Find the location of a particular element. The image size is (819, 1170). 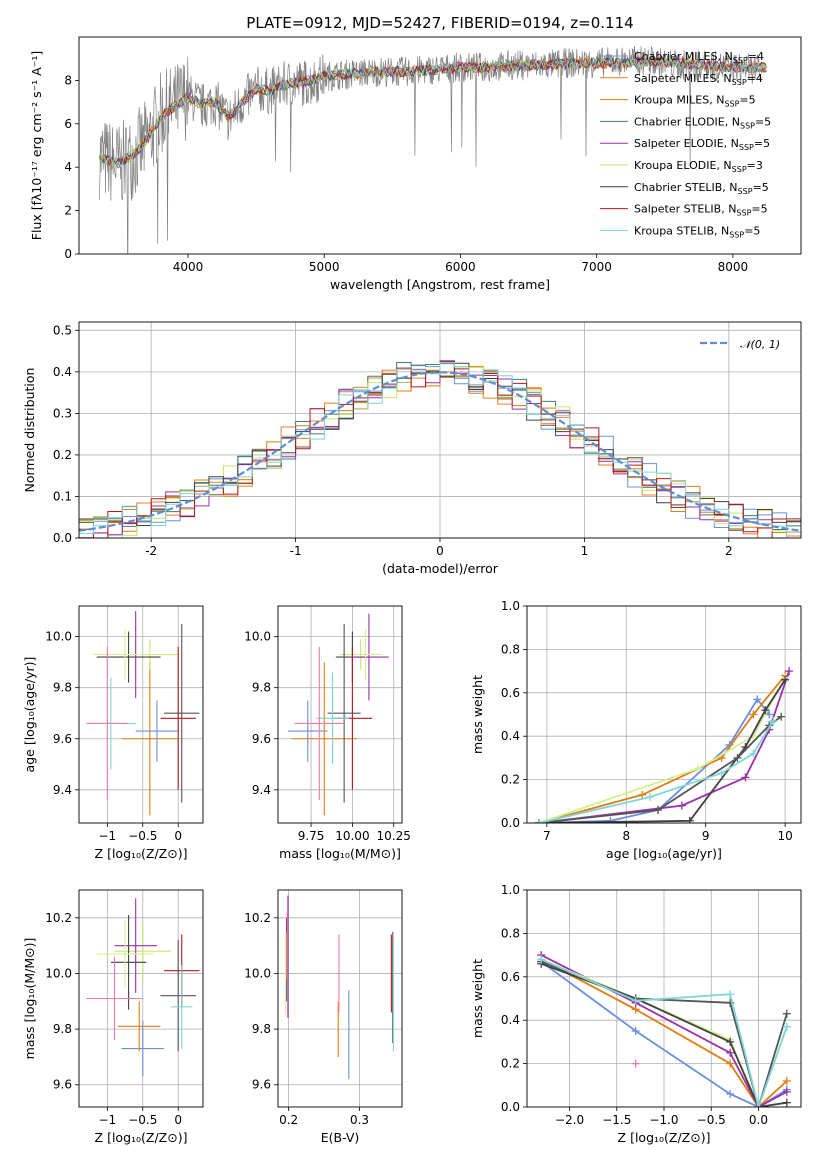

age_vs_mass-plot is located at coordinates (338, 714).